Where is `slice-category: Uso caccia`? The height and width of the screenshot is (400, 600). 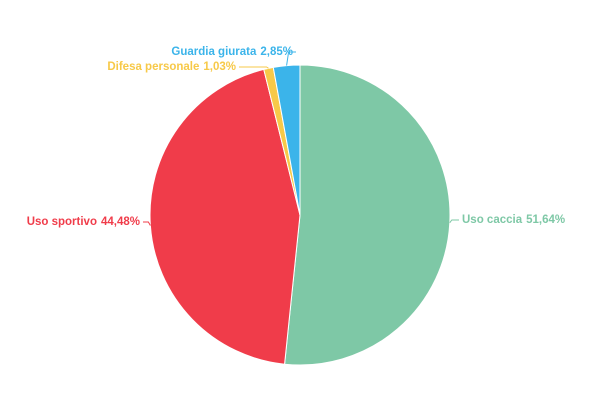
slice-category: Uso caccia is located at coordinates (492, 220).